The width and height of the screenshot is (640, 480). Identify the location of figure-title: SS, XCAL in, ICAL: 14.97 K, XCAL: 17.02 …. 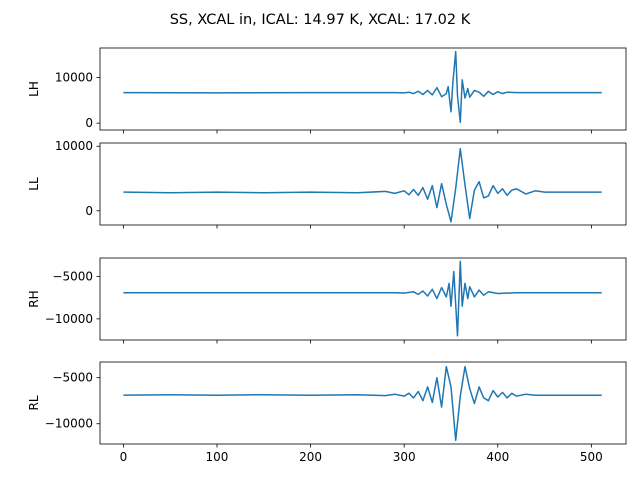
(320, 20).